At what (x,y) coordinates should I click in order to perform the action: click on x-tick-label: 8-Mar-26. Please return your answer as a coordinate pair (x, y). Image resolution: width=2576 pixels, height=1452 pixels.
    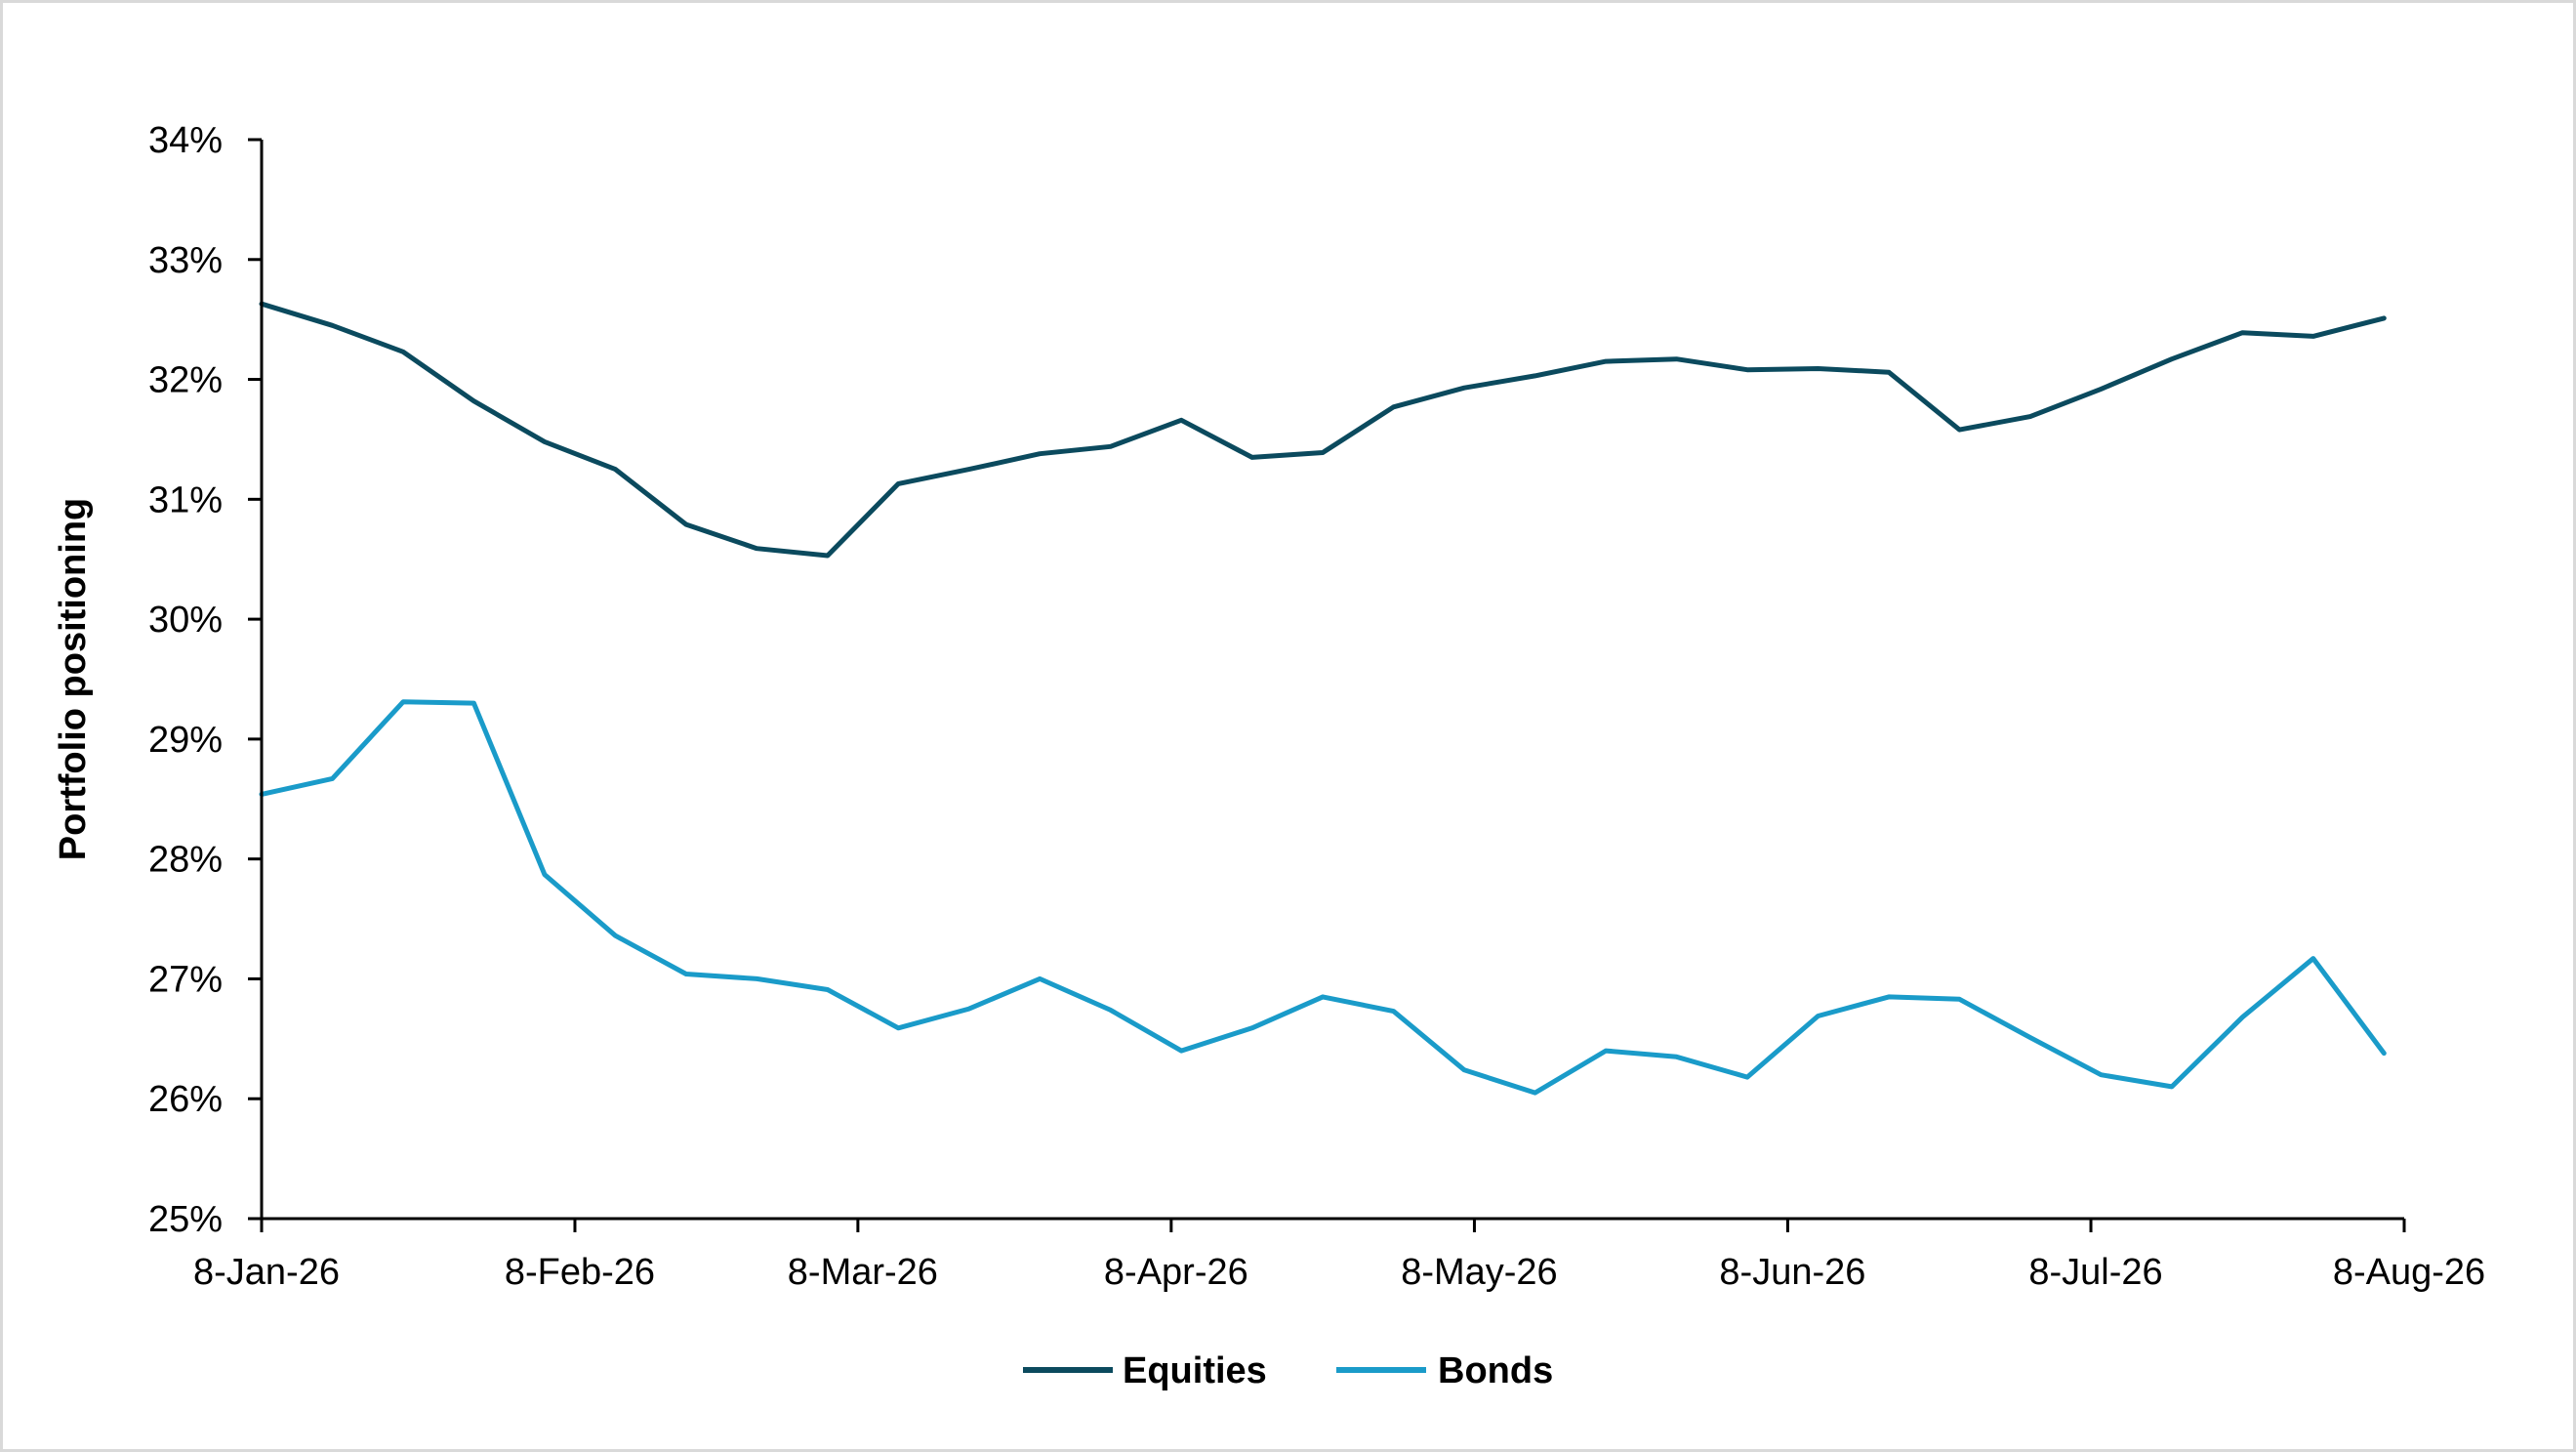
    Looking at the image, I should click on (863, 1272).